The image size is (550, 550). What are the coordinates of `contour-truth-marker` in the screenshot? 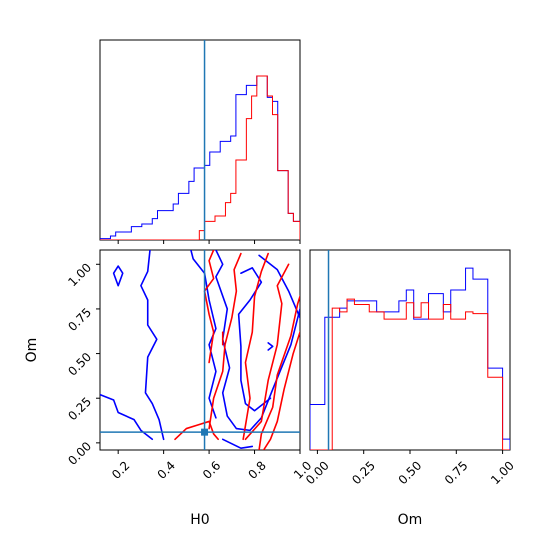 It's located at (205, 432).